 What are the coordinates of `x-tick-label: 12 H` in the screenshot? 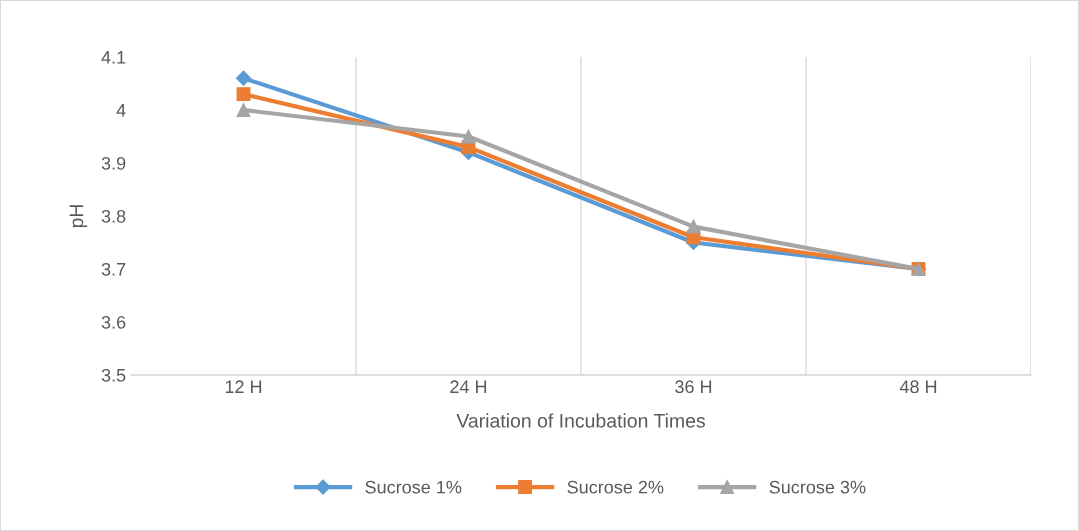 It's located at (243, 386).